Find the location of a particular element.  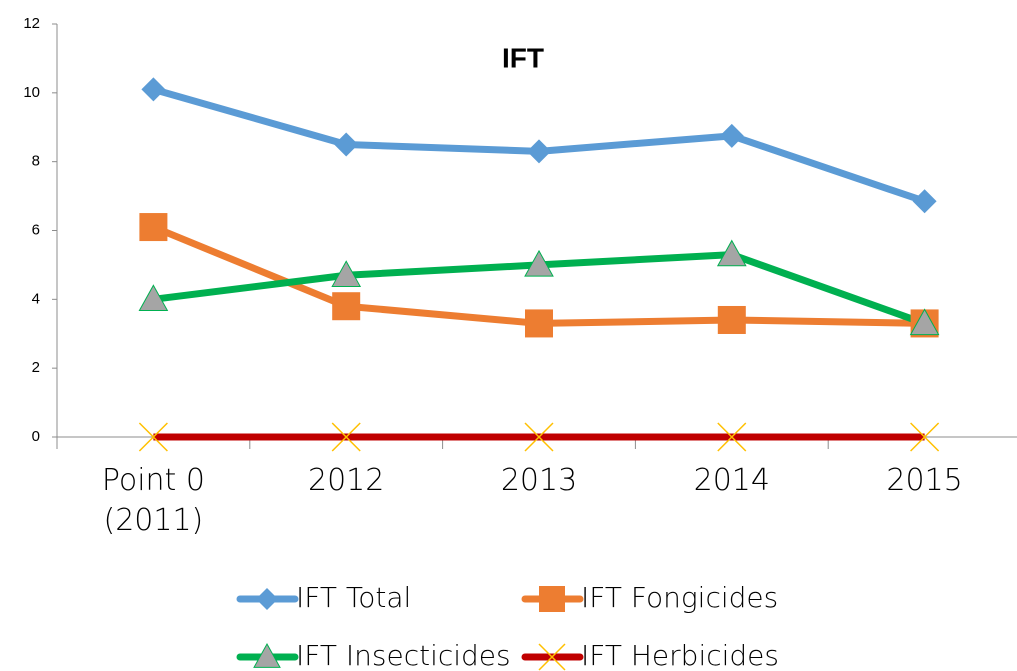

y-tick-label: 12 is located at coordinates (31, 23).